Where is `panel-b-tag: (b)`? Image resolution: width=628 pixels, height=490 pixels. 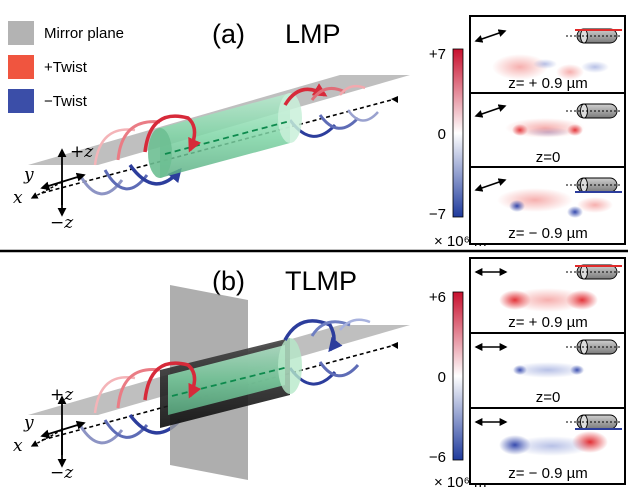 panel-b-tag: (b) is located at coordinates (228, 281).